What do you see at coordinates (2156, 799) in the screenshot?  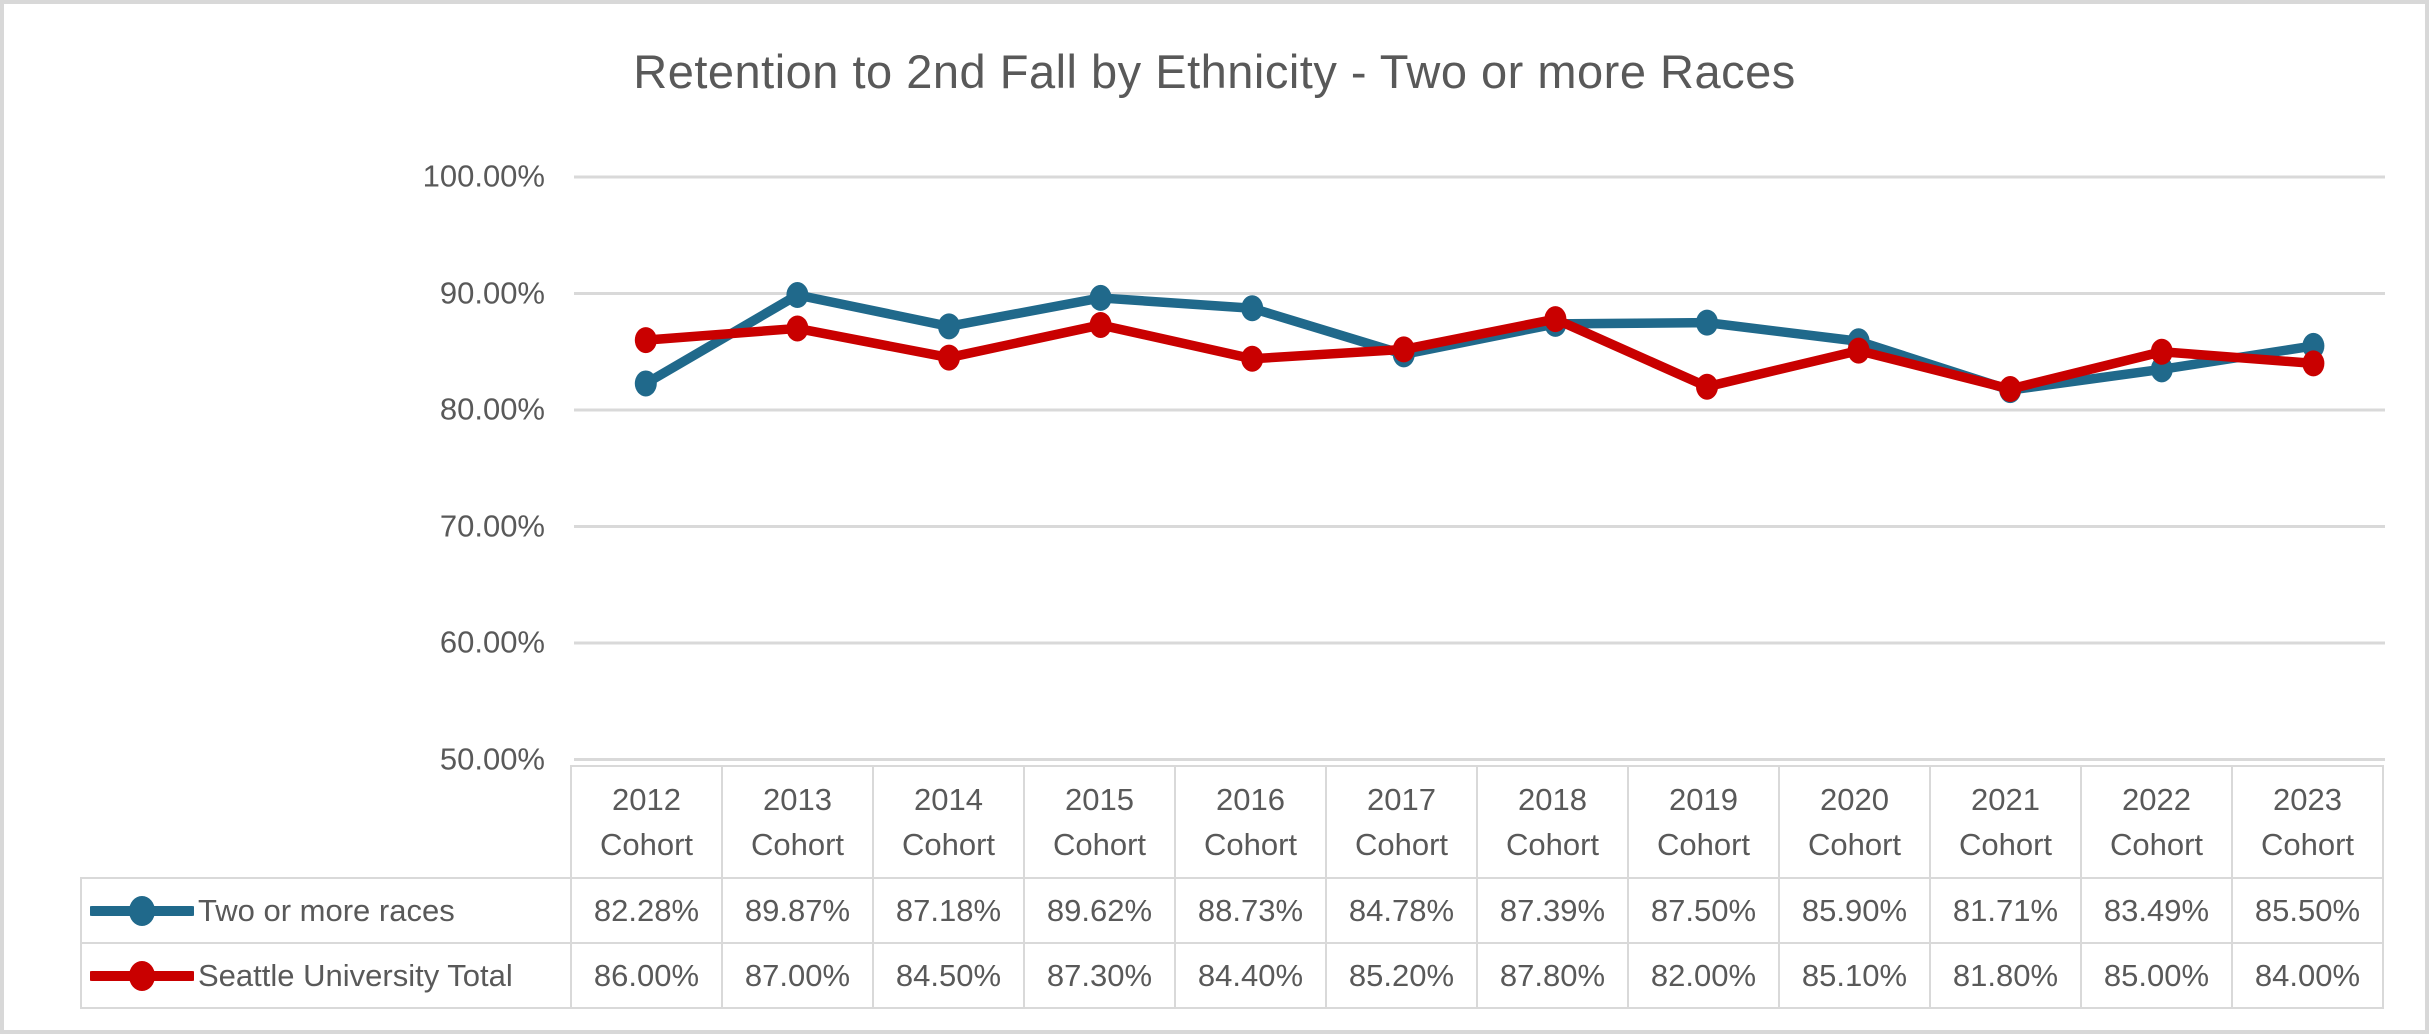 I see `header-year: 2022` at bounding box center [2156, 799].